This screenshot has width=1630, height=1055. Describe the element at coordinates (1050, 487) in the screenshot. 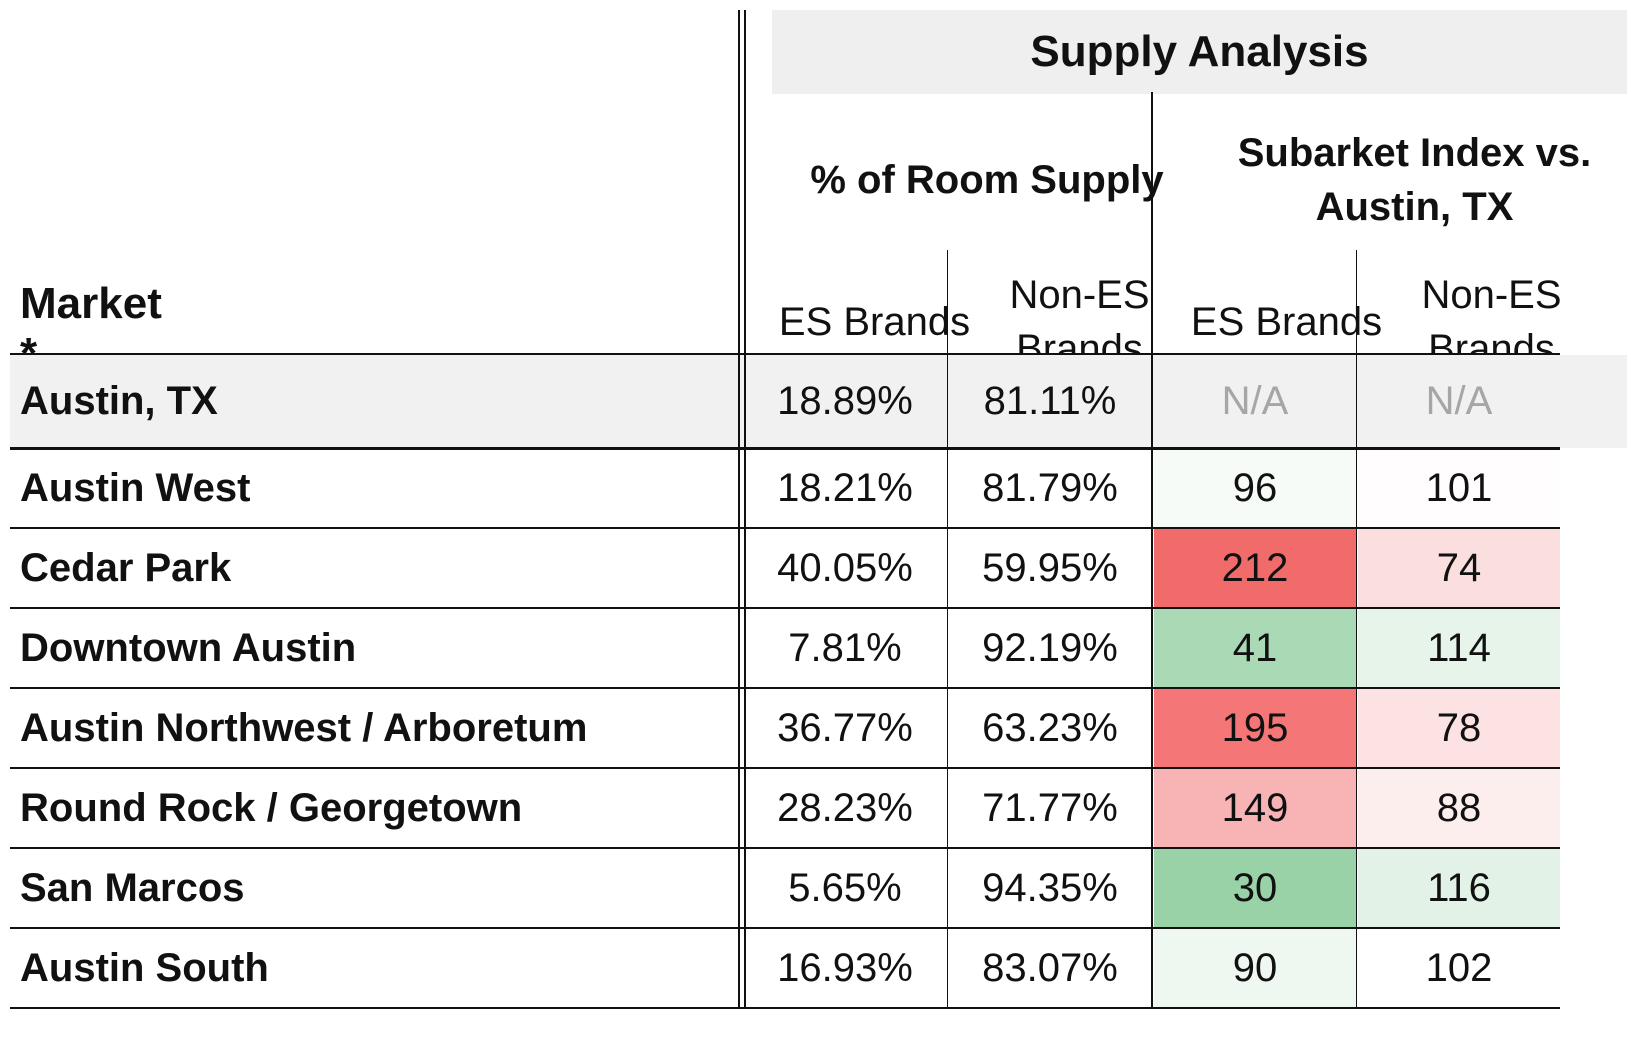

I see `non-es-pct-cell: 81.79%` at that location.